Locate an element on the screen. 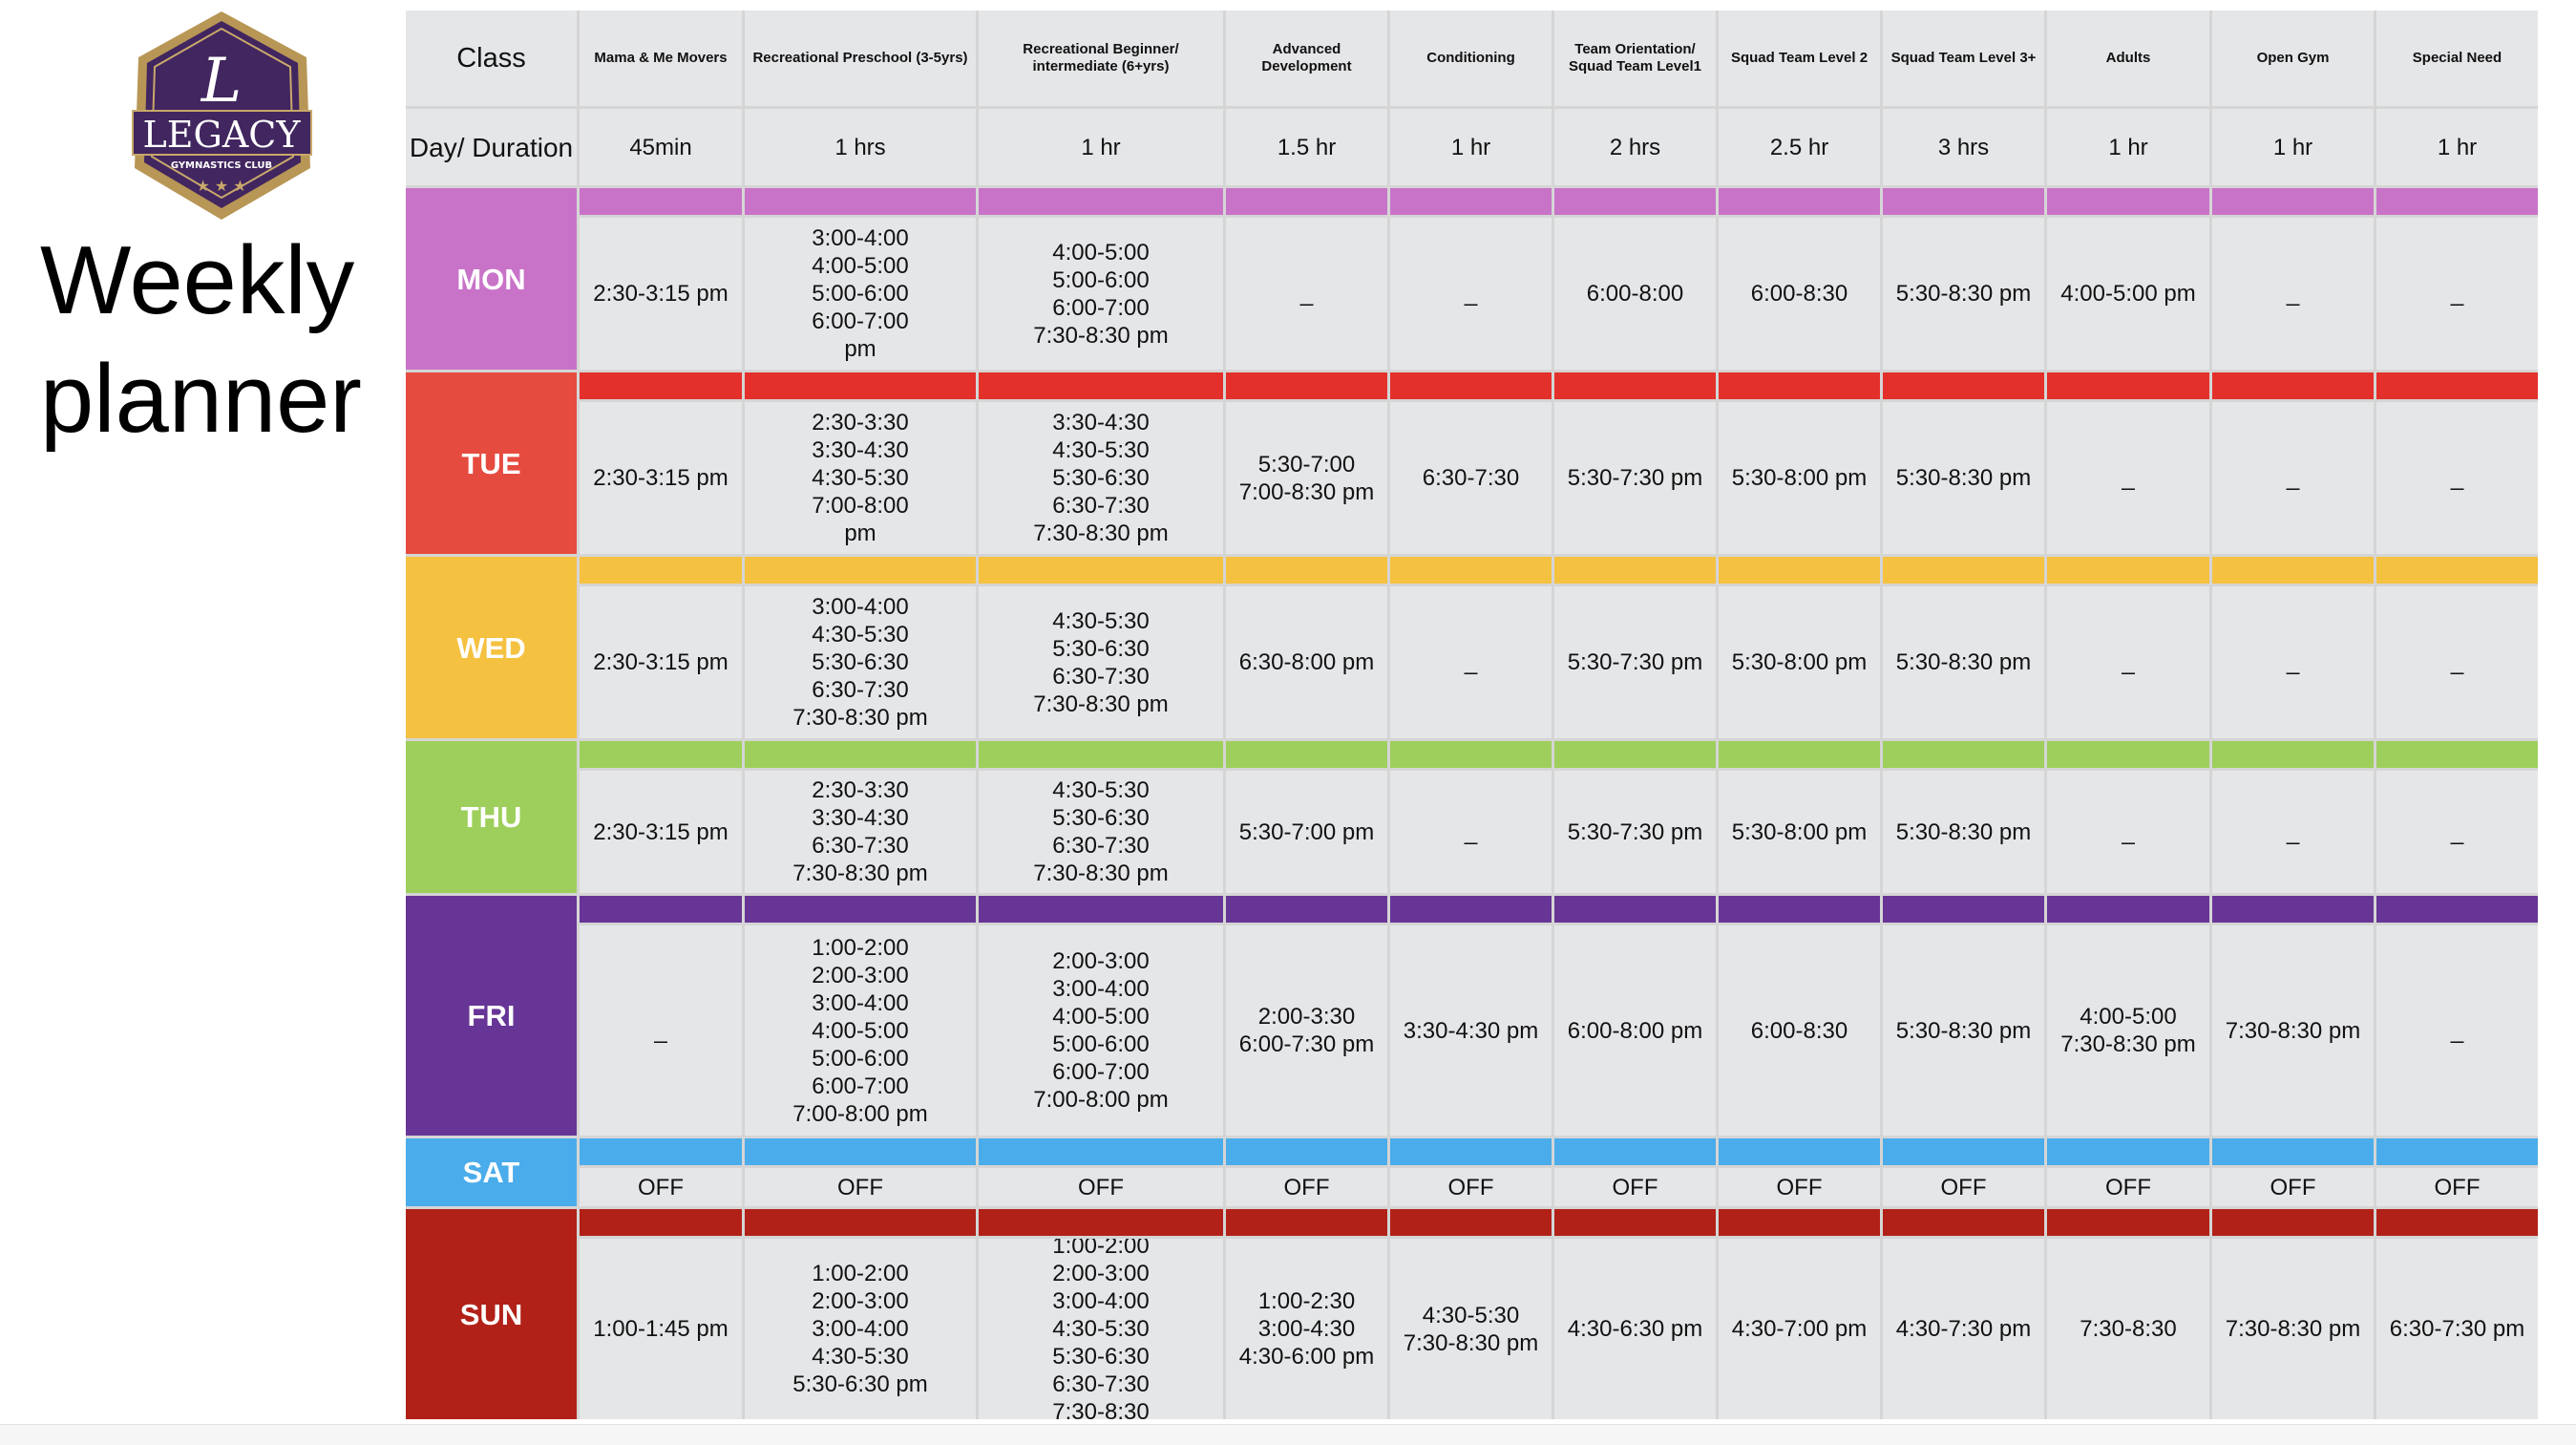  day-label-thu: THU is located at coordinates (491, 817).